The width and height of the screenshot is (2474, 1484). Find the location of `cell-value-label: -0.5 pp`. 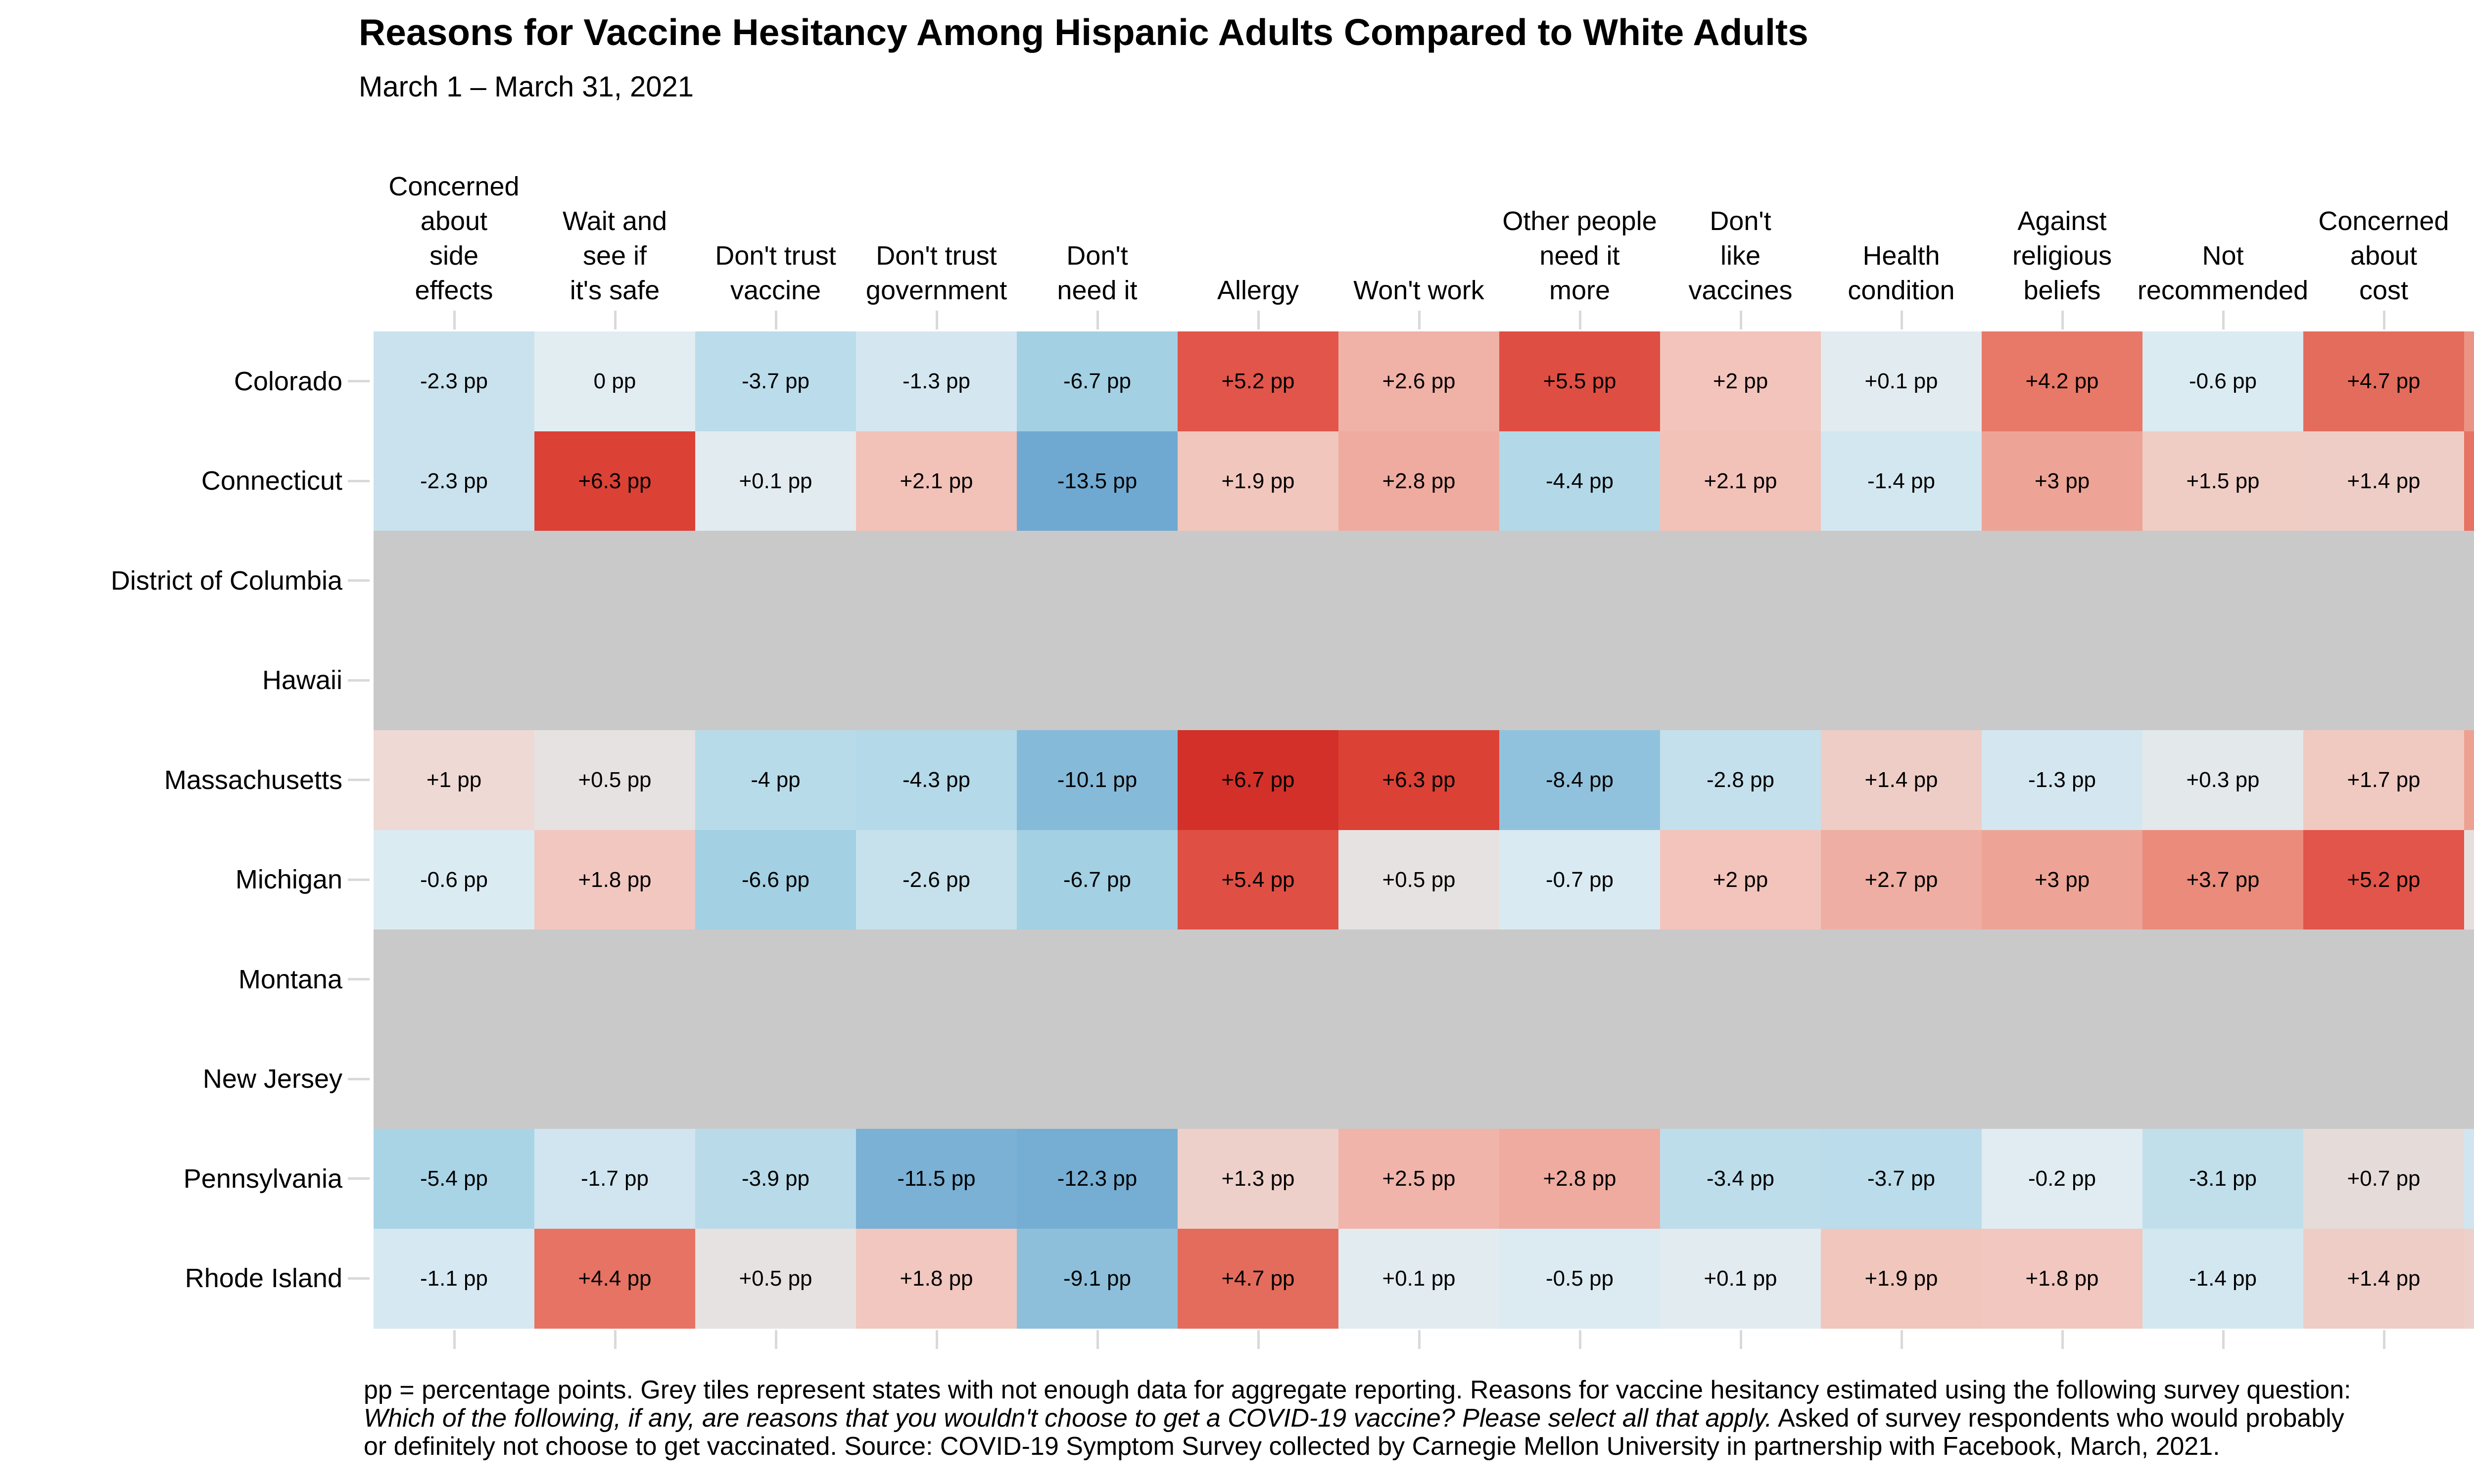

cell-value-label: -0.5 pp is located at coordinates (1580, 1278).